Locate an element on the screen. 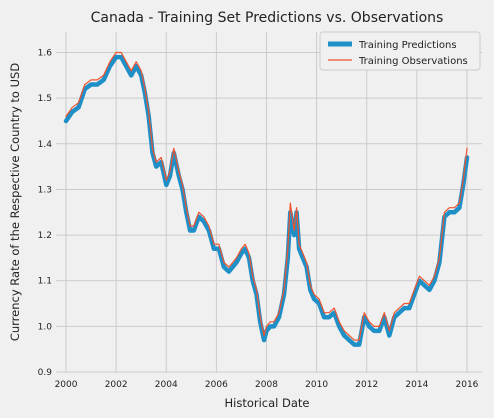 This screenshot has height=418, width=494. x-tick-label: 2000 is located at coordinates (66, 385).